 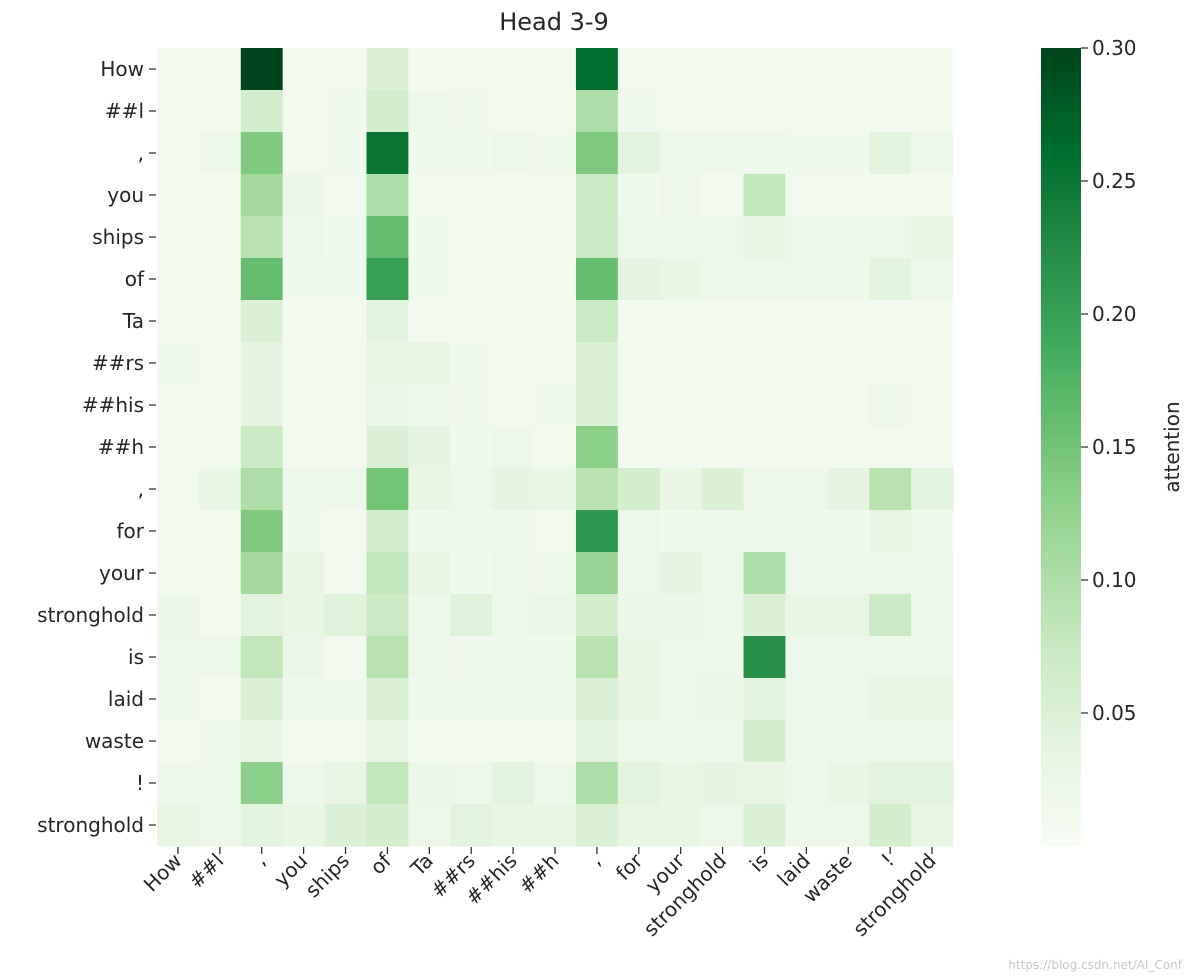 I want to click on colorbar-tick-label: 0.10, so click(x=1114, y=580).